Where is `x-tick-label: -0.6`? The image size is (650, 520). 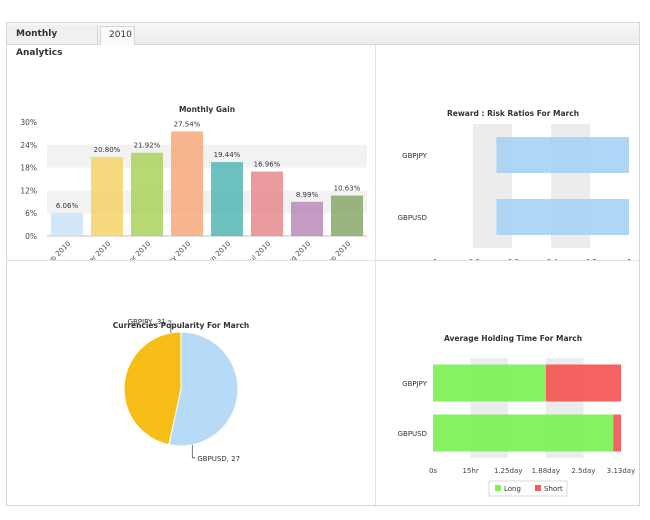
x-tick-label: -0.6 is located at coordinates (512, 259).